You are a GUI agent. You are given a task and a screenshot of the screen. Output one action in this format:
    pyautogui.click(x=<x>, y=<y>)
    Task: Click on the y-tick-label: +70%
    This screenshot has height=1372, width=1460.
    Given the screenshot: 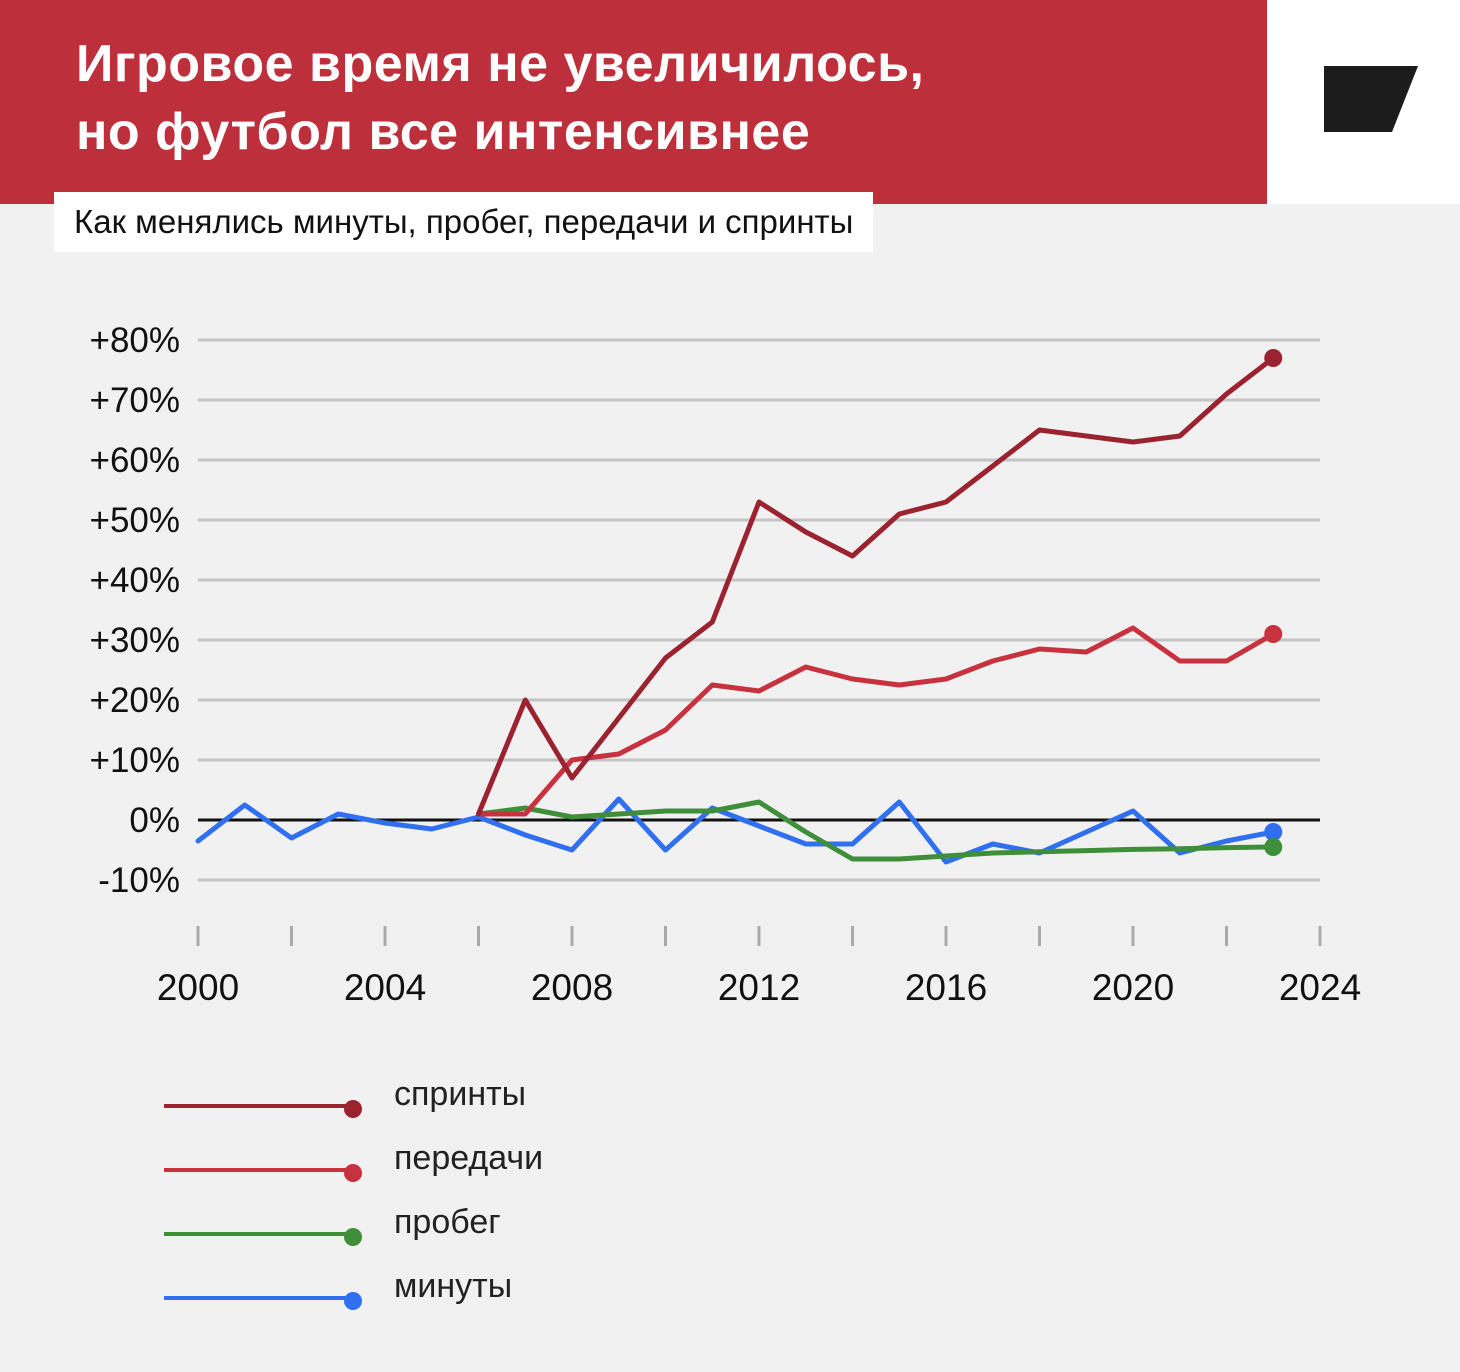 What is the action you would take?
    pyautogui.click(x=135, y=400)
    